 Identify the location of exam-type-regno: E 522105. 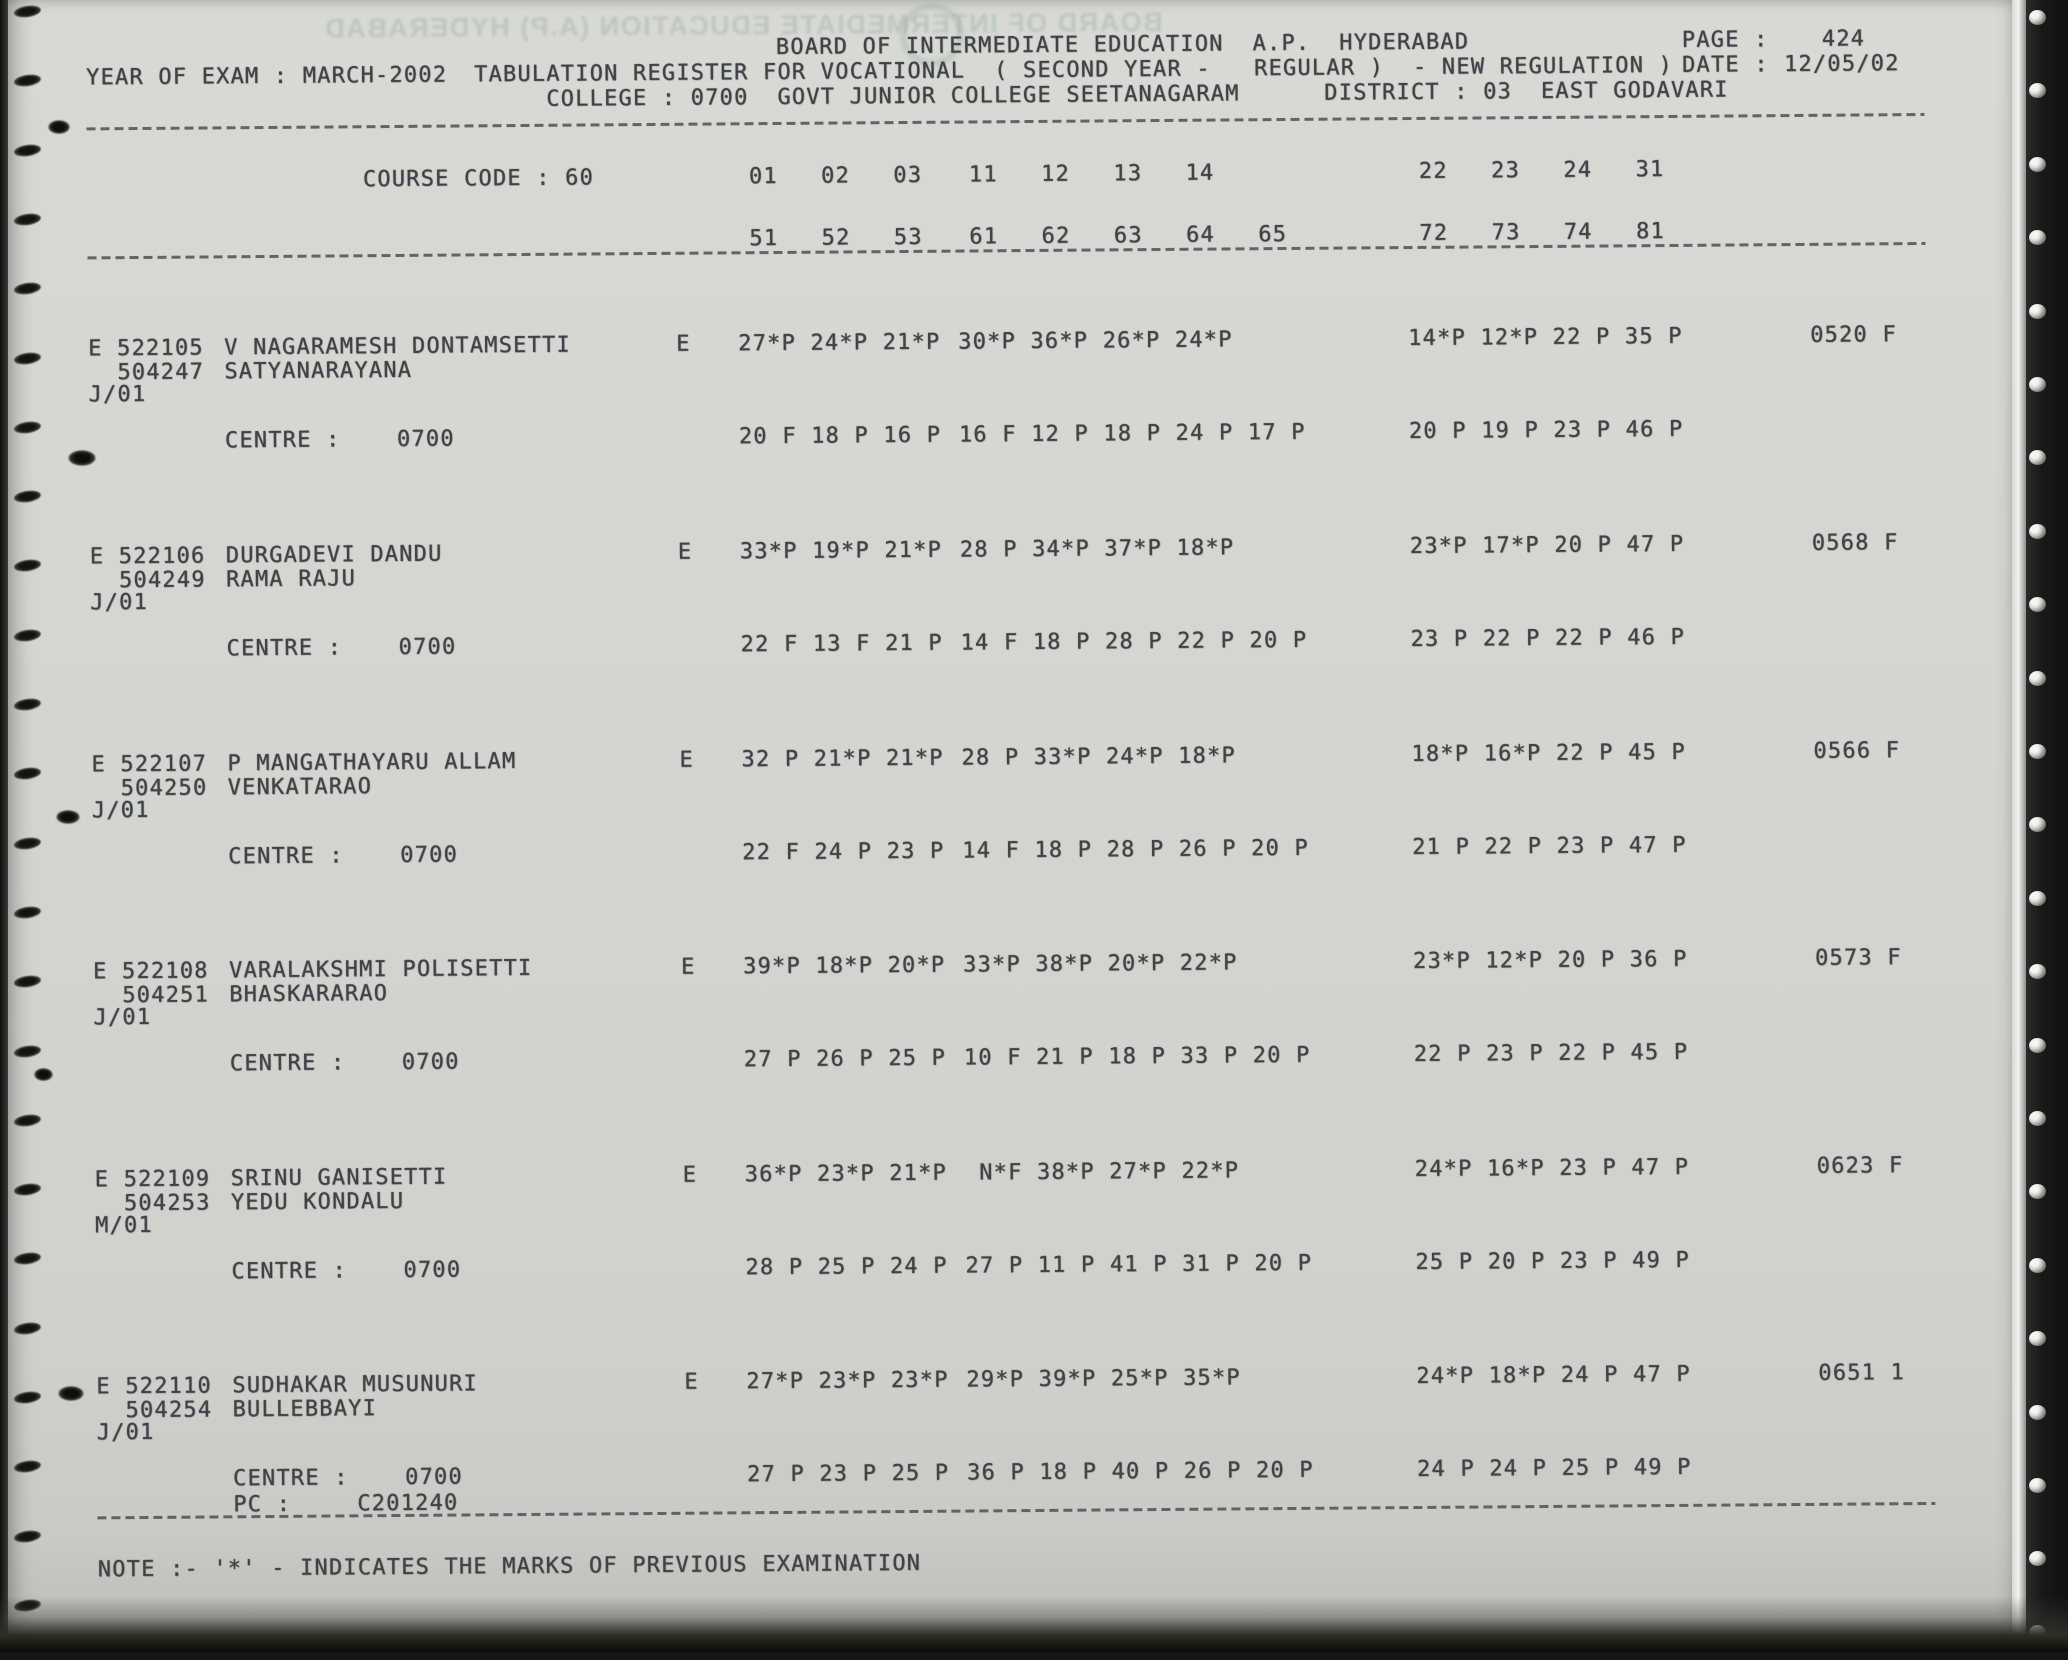
(146, 348).